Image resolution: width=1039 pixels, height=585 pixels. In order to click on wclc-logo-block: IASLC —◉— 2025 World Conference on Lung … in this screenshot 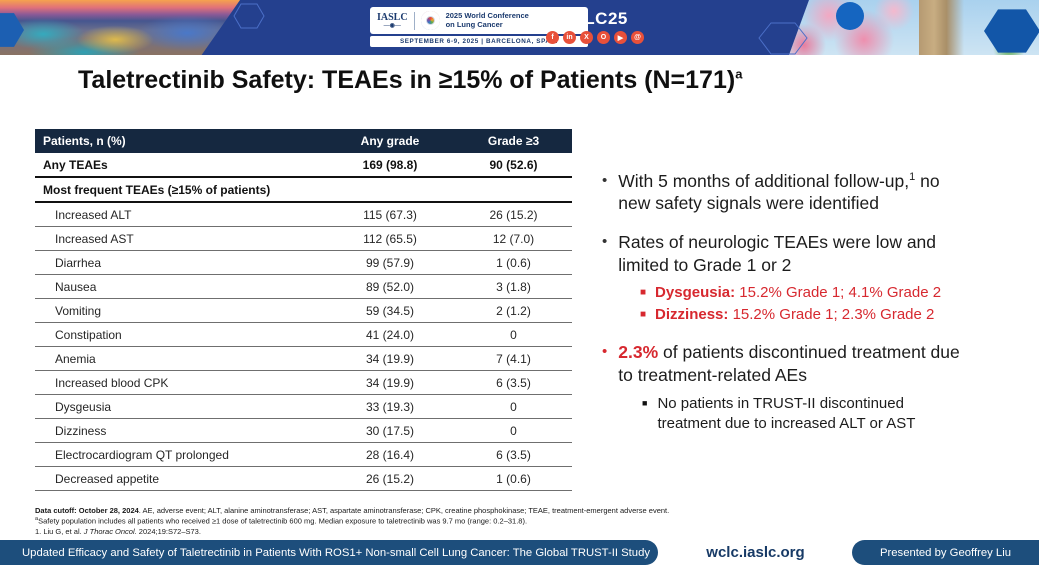, I will do `click(479, 27)`.